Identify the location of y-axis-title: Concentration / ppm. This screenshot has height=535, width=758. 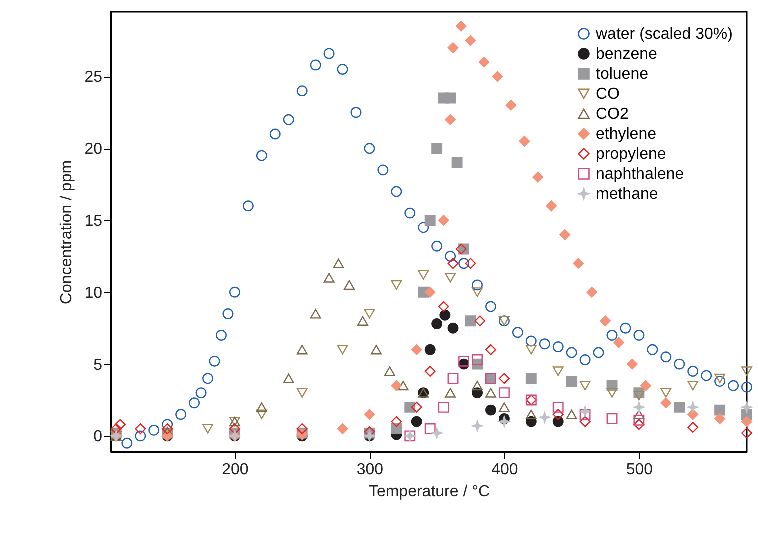
(67, 232).